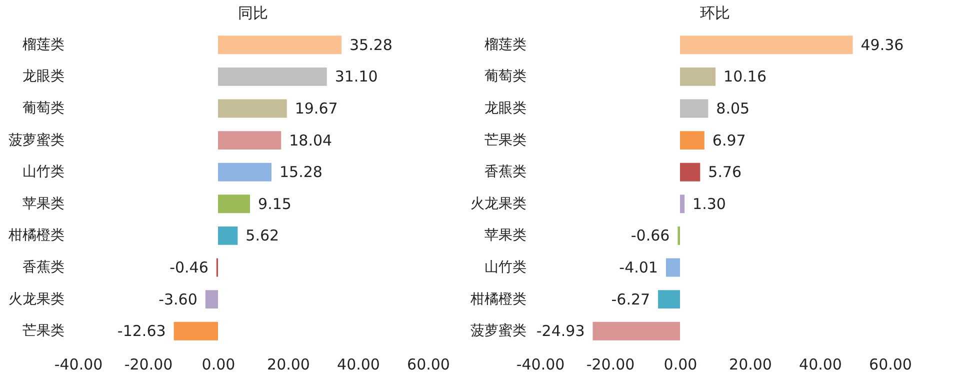 The width and height of the screenshot is (958, 392). I want to click on data-label: 35.28, so click(370, 45).